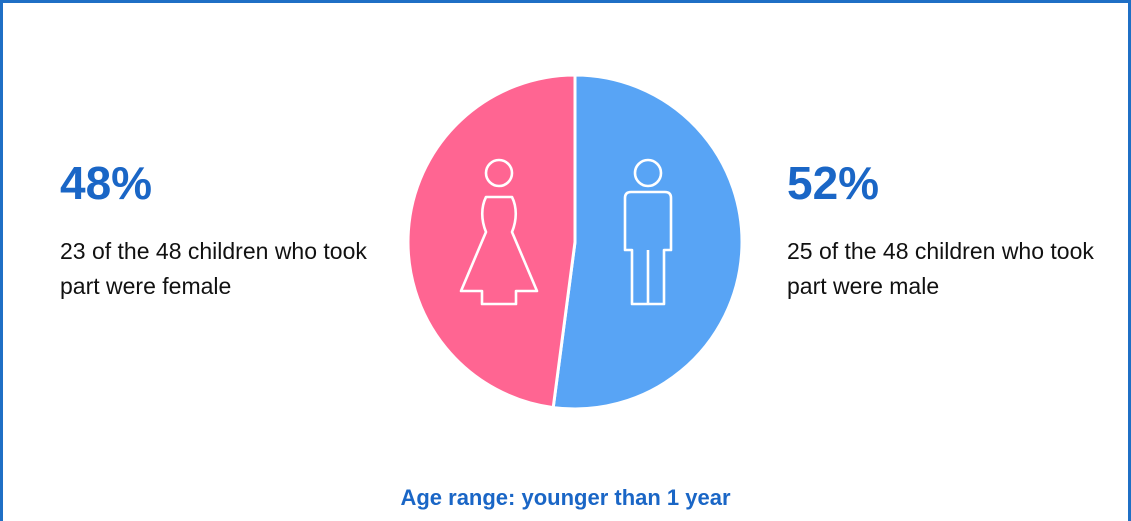 This screenshot has height=521, width=1131. What do you see at coordinates (648, 232) in the screenshot?
I see `male-figure-icon` at bounding box center [648, 232].